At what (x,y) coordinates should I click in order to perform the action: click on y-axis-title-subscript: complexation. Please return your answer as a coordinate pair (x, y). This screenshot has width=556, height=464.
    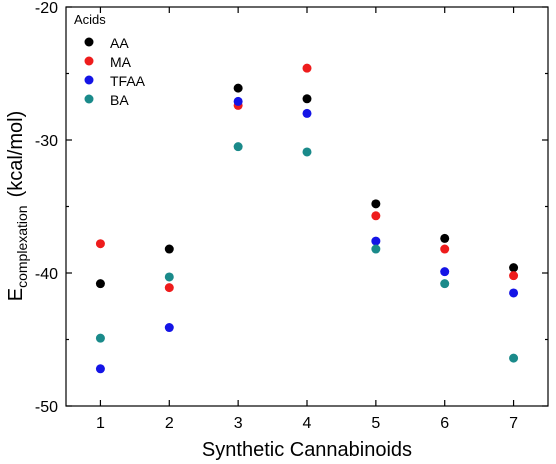
    Looking at the image, I should click on (22, 246).